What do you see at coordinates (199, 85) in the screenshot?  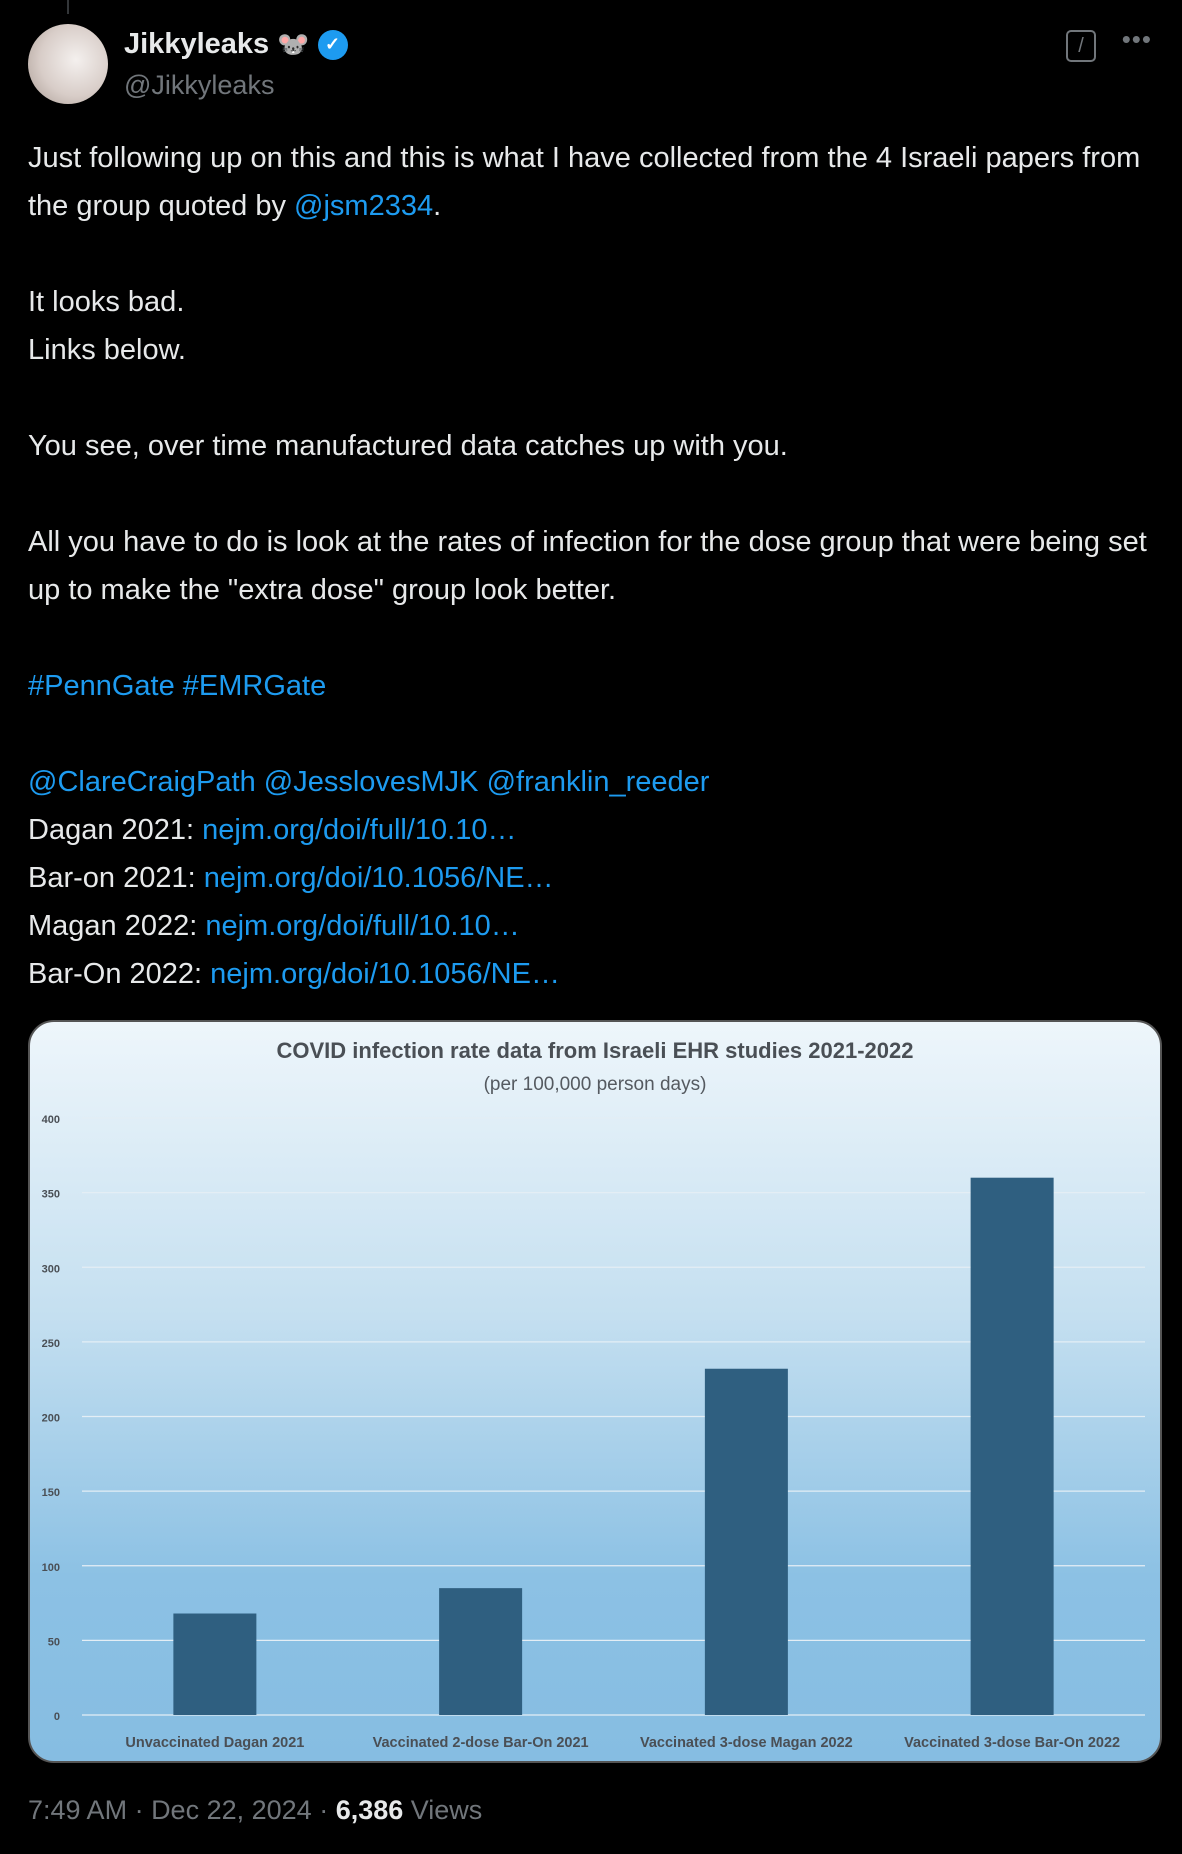 I see `author-handle: @Jikkyleaks` at bounding box center [199, 85].